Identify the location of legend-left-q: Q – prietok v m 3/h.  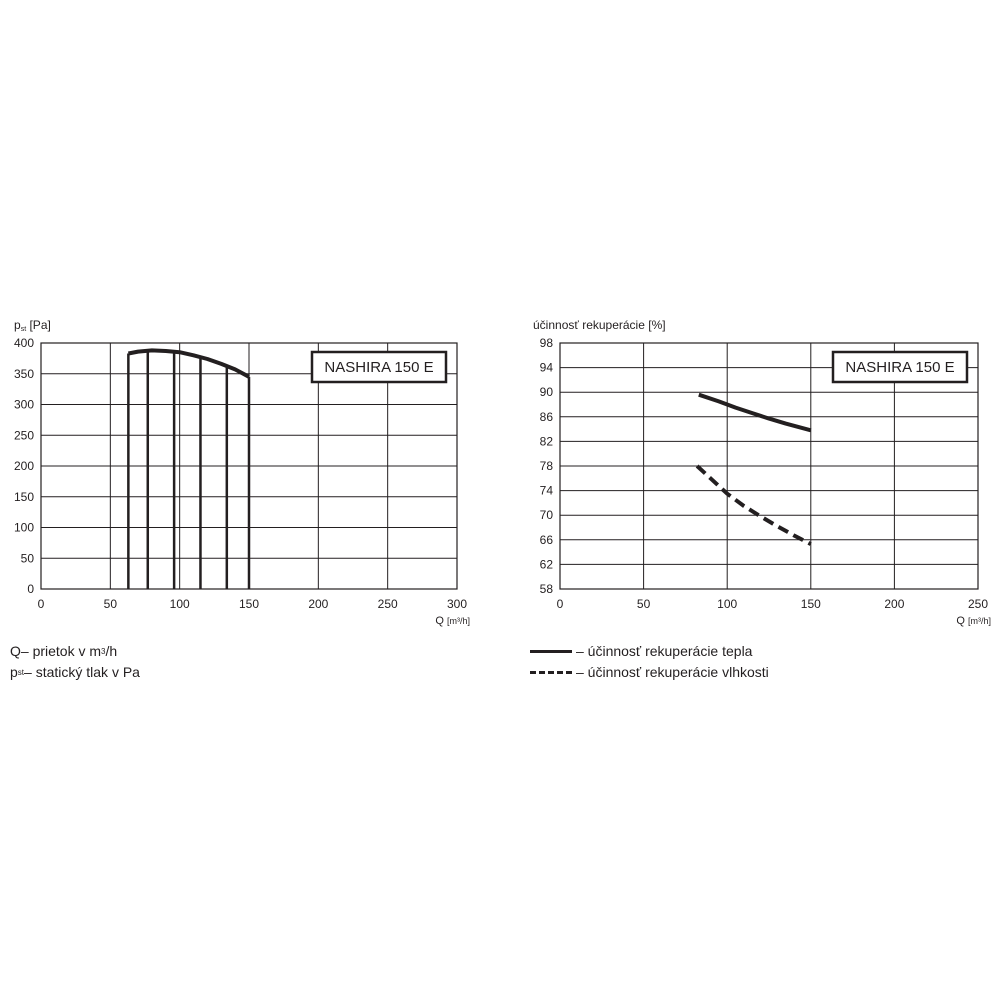
(75, 651).